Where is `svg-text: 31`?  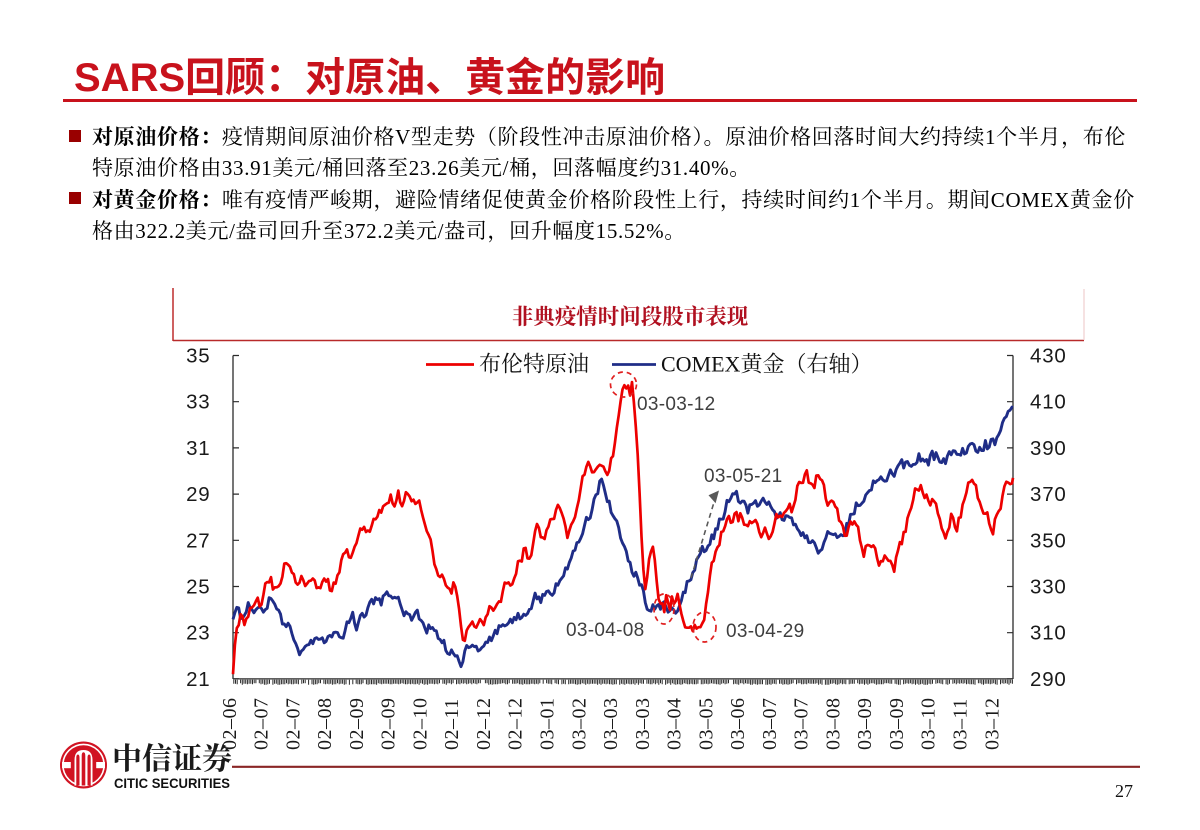
svg-text: 31 is located at coordinates (198, 448).